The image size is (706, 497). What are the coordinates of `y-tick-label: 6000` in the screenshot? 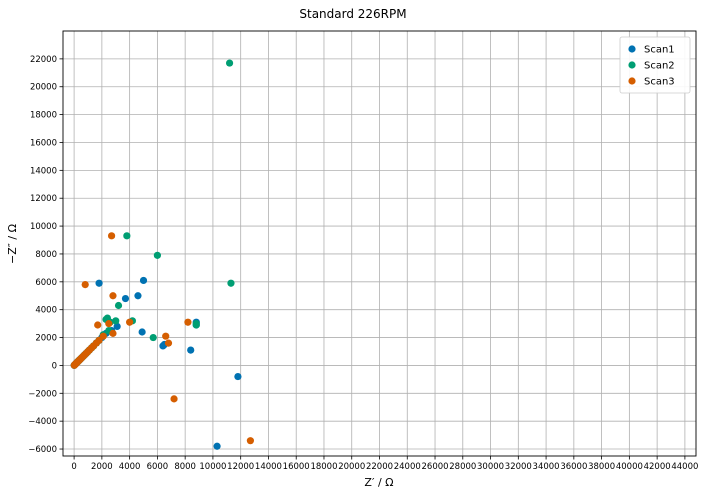 It's located at (46, 283).